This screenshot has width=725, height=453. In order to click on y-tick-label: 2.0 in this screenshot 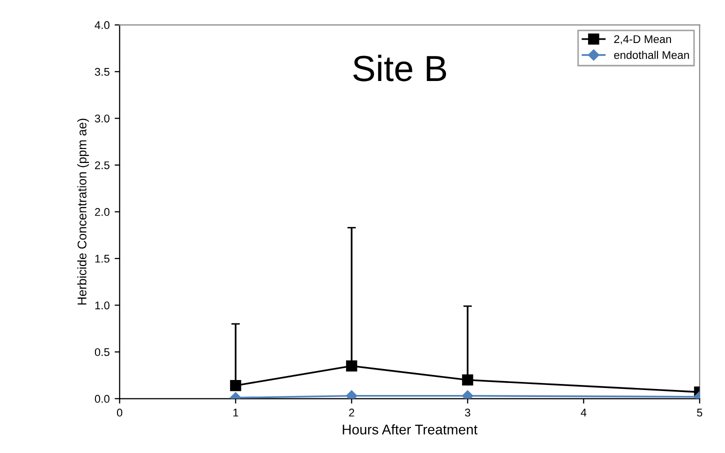, I will do `click(102, 212)`.